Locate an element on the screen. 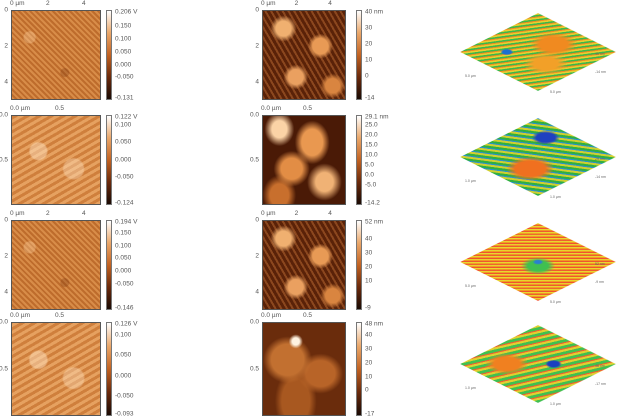 This screenshot has width=625, height=418. colorbar-label: -0.131 is located at coordinates (124, 98).